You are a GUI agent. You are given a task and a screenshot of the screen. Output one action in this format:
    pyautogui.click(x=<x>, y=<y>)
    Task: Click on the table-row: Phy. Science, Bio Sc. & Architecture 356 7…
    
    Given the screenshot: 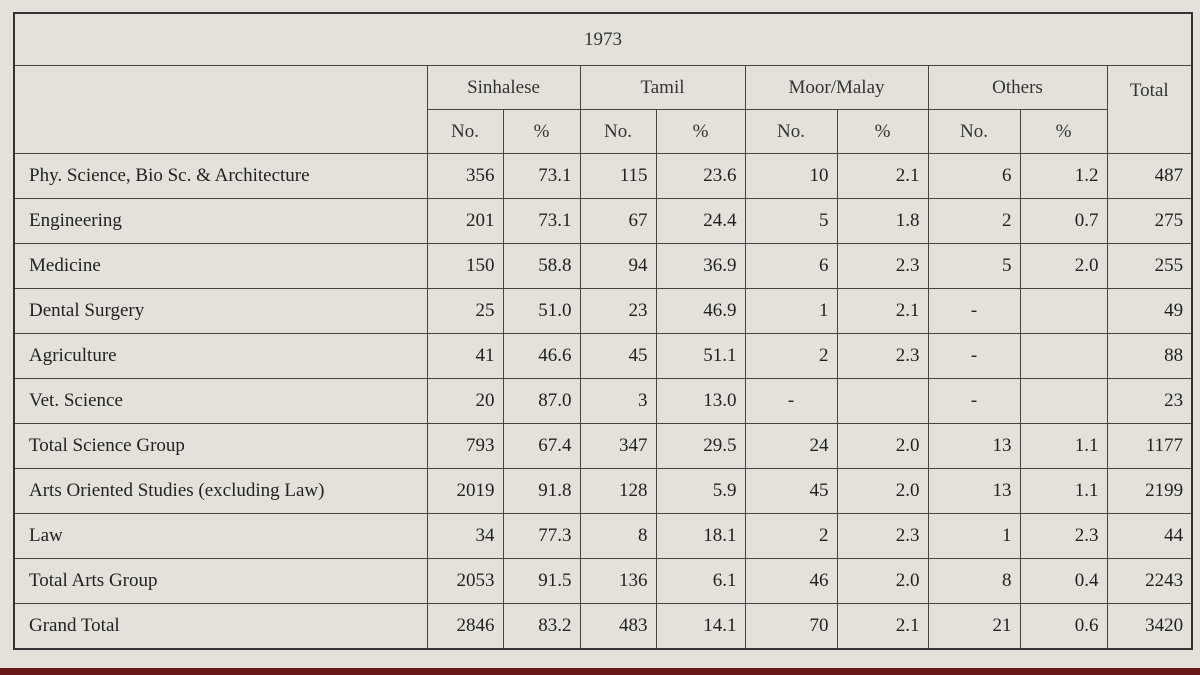 What is the action you would take?
    pyautogui.click(x=603, y=176)
    